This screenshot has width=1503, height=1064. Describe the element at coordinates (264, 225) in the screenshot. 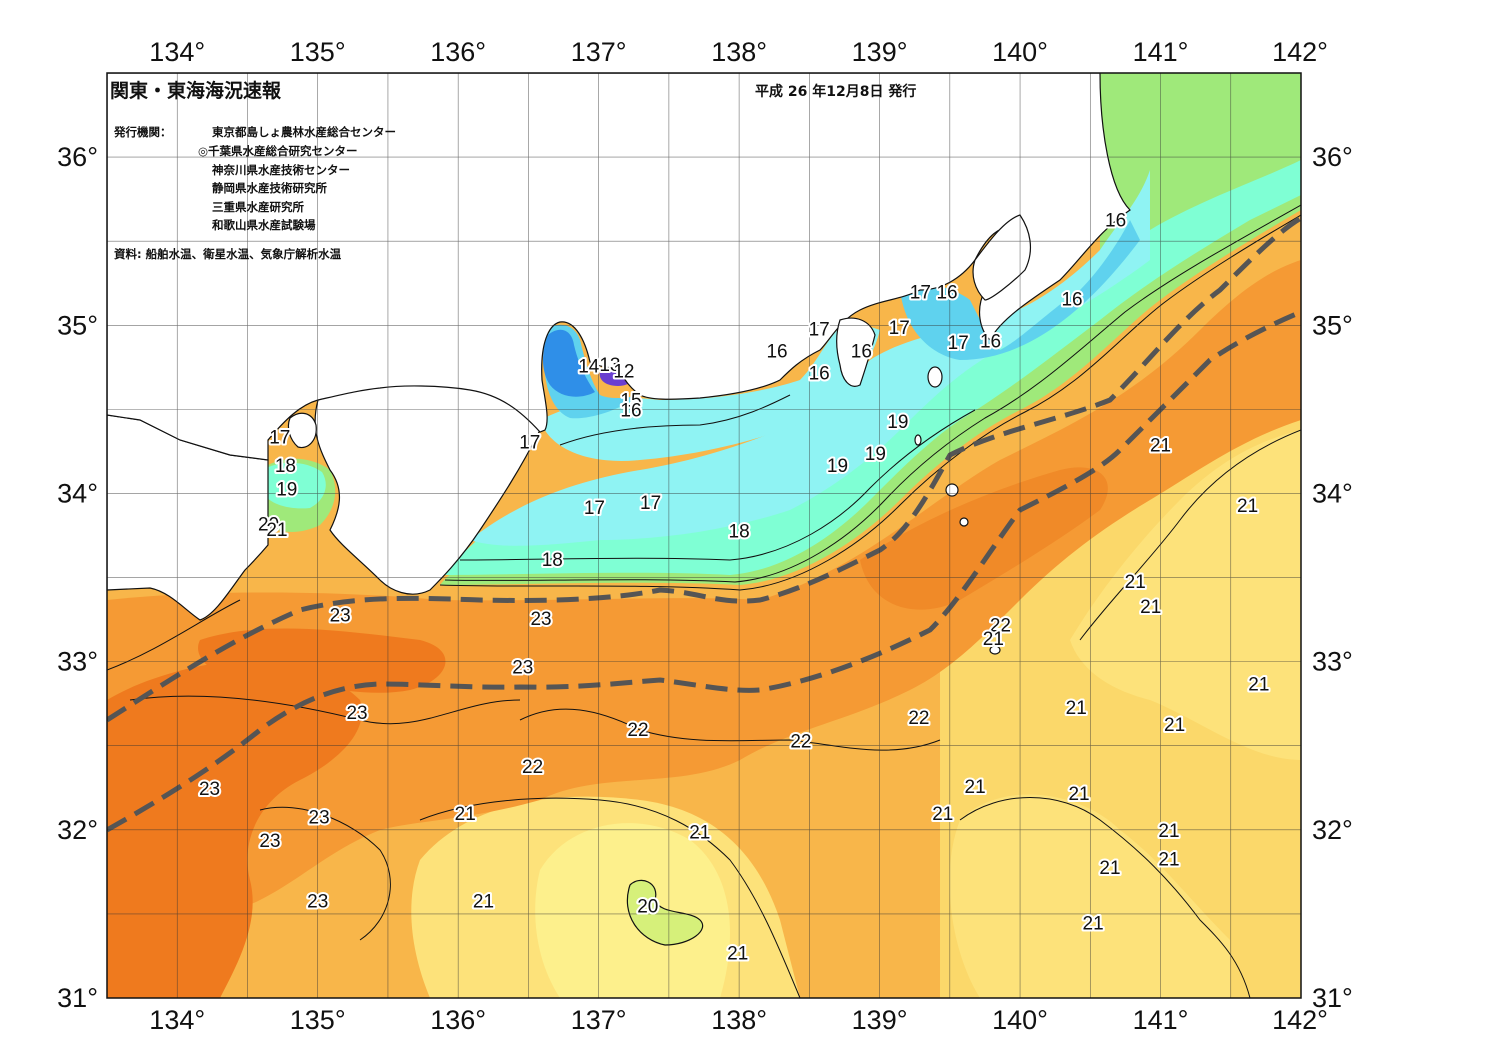

I see `issuer-org-6: 和歌山県水産試験場` at that location.